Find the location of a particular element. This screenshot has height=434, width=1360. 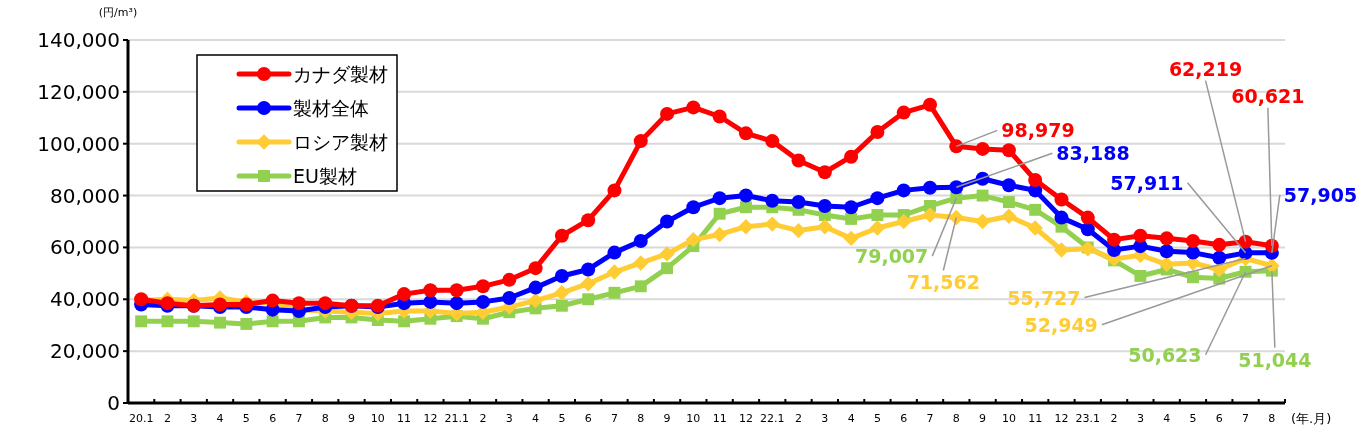

y-axis-title: (円/m³) is located at coordinates (118, 12).